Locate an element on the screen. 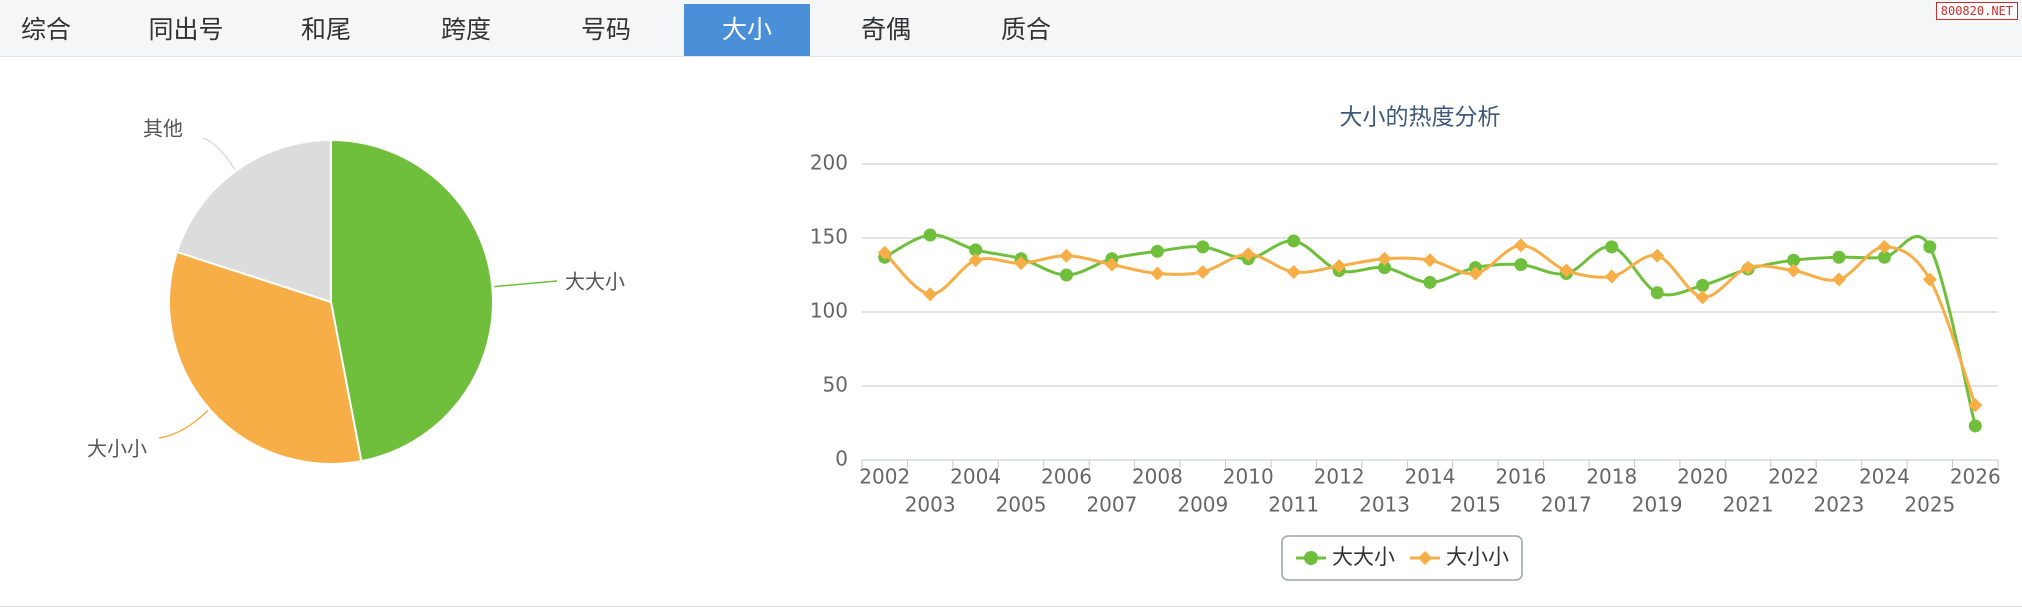  tab-hewei: 和尾 is located at coordinates (325, 29).